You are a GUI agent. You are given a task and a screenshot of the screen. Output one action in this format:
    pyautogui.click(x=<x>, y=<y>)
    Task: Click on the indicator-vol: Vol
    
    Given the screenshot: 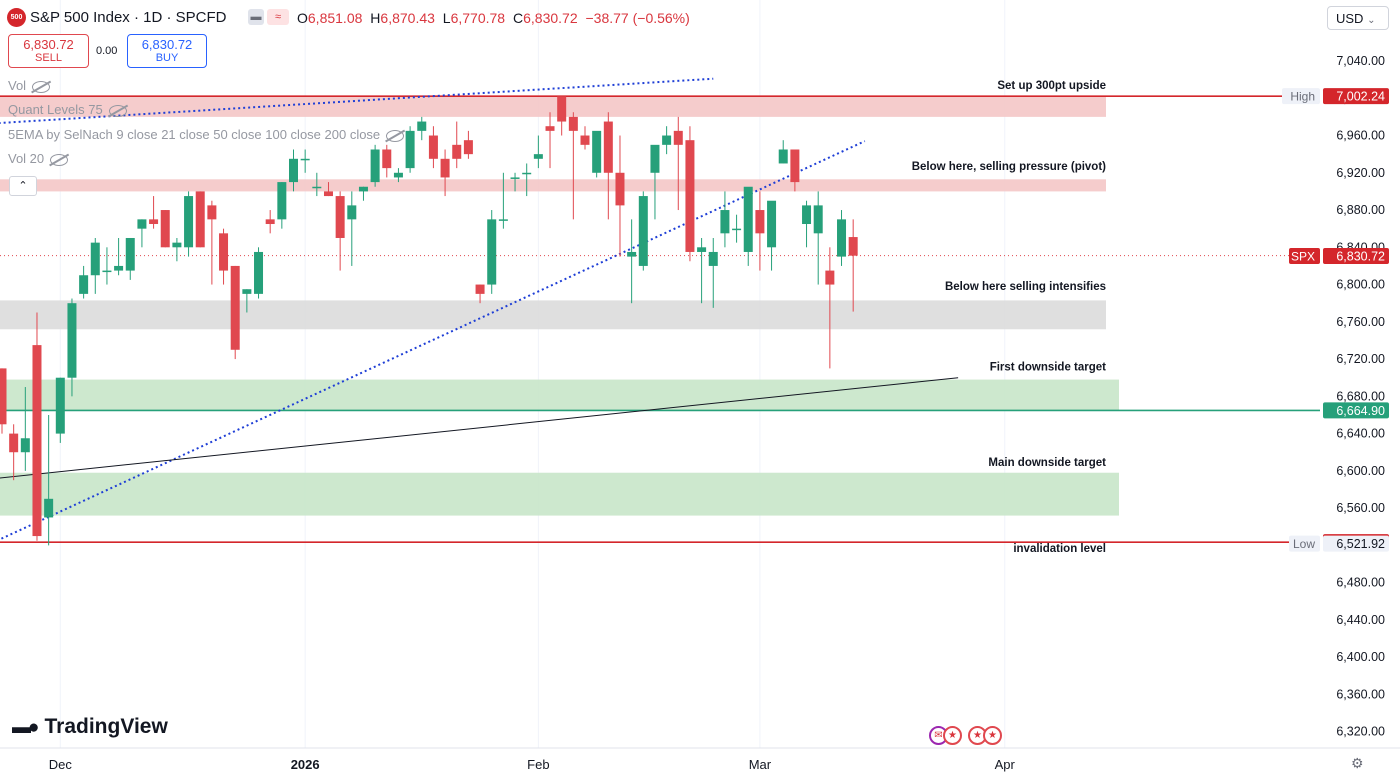 What is the action you would take?
    pyautogui.click(x=29, y=85)
    